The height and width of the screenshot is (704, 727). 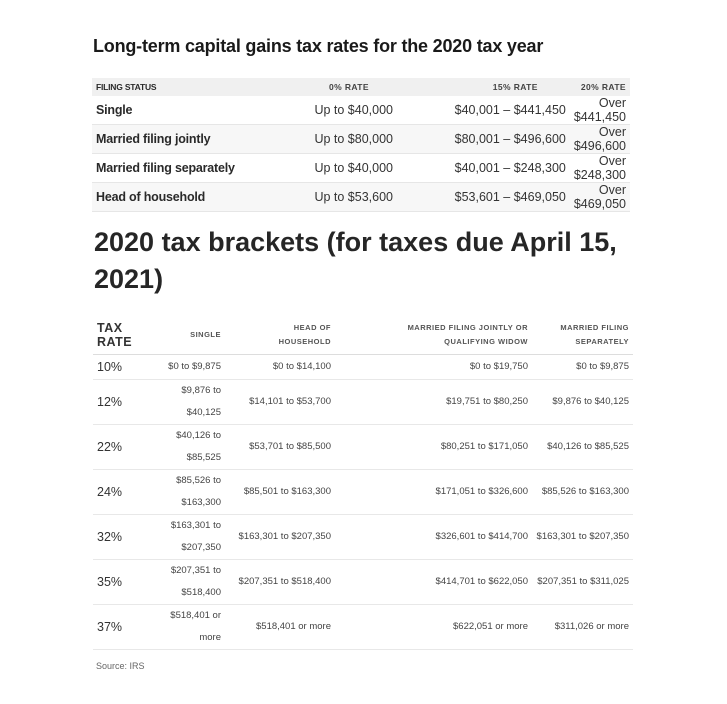 I want to click on tax-rate-cell: 12%, so click(x=121, y=402).